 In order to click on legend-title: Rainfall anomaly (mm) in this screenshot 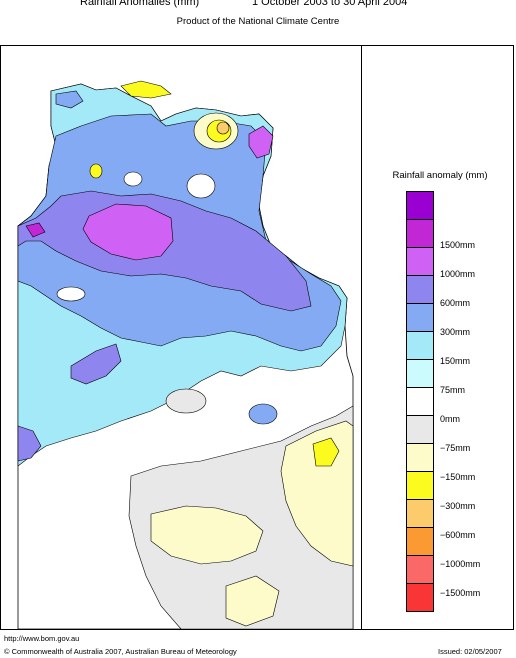, I will do `click(440, 175)`.